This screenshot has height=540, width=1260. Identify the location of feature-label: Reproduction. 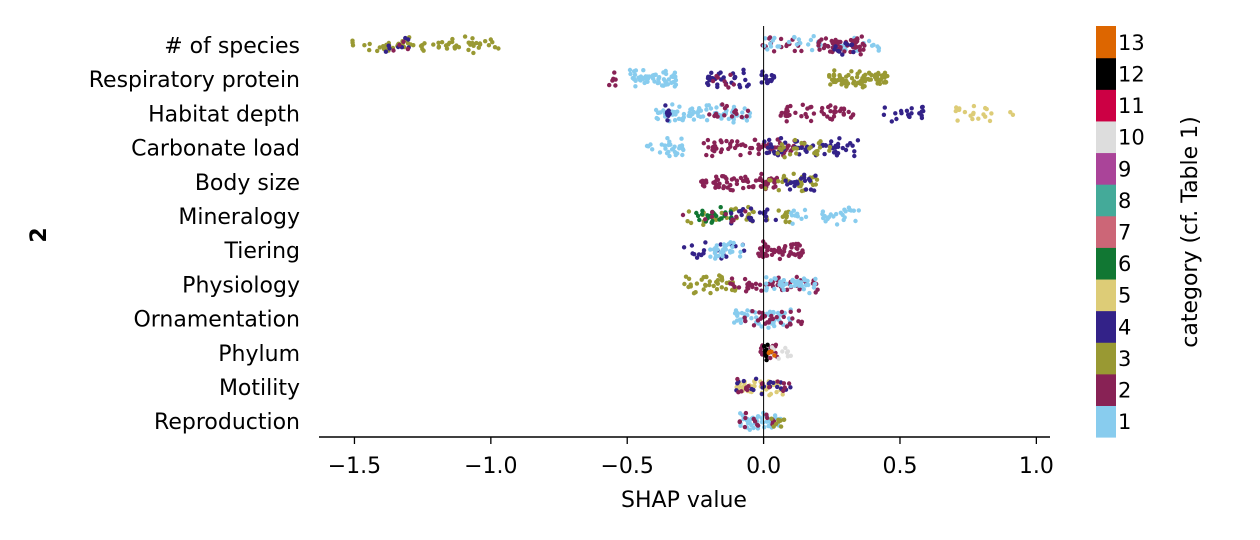
(227, 422).